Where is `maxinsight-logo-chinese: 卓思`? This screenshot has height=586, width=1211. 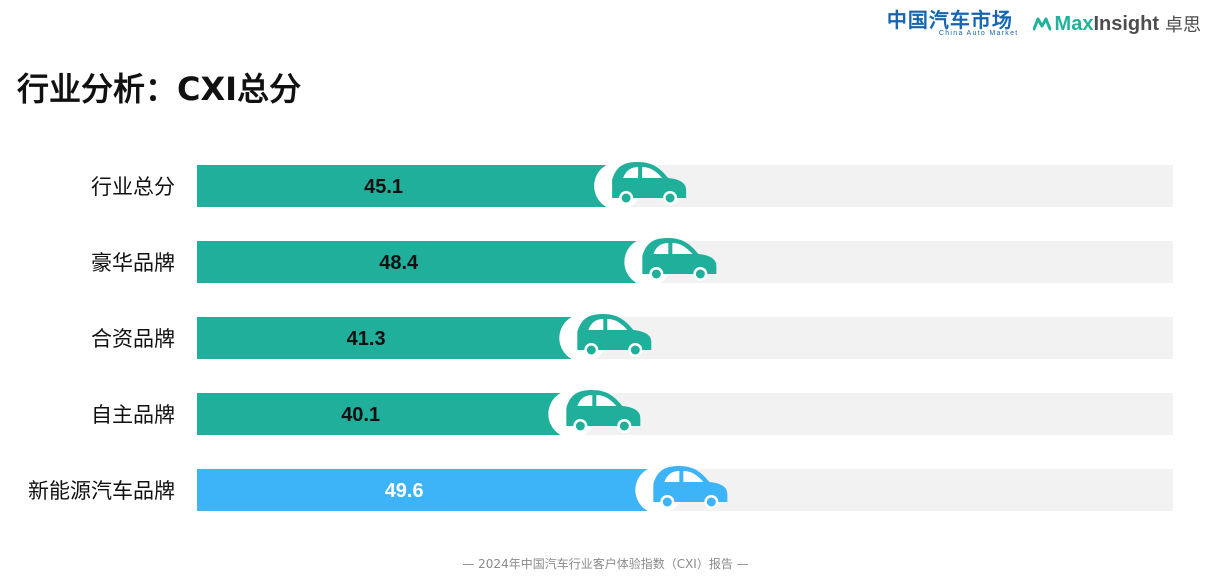
maxinsight-logo-chinese: 卓思 is located at coordinates (1183, 25).